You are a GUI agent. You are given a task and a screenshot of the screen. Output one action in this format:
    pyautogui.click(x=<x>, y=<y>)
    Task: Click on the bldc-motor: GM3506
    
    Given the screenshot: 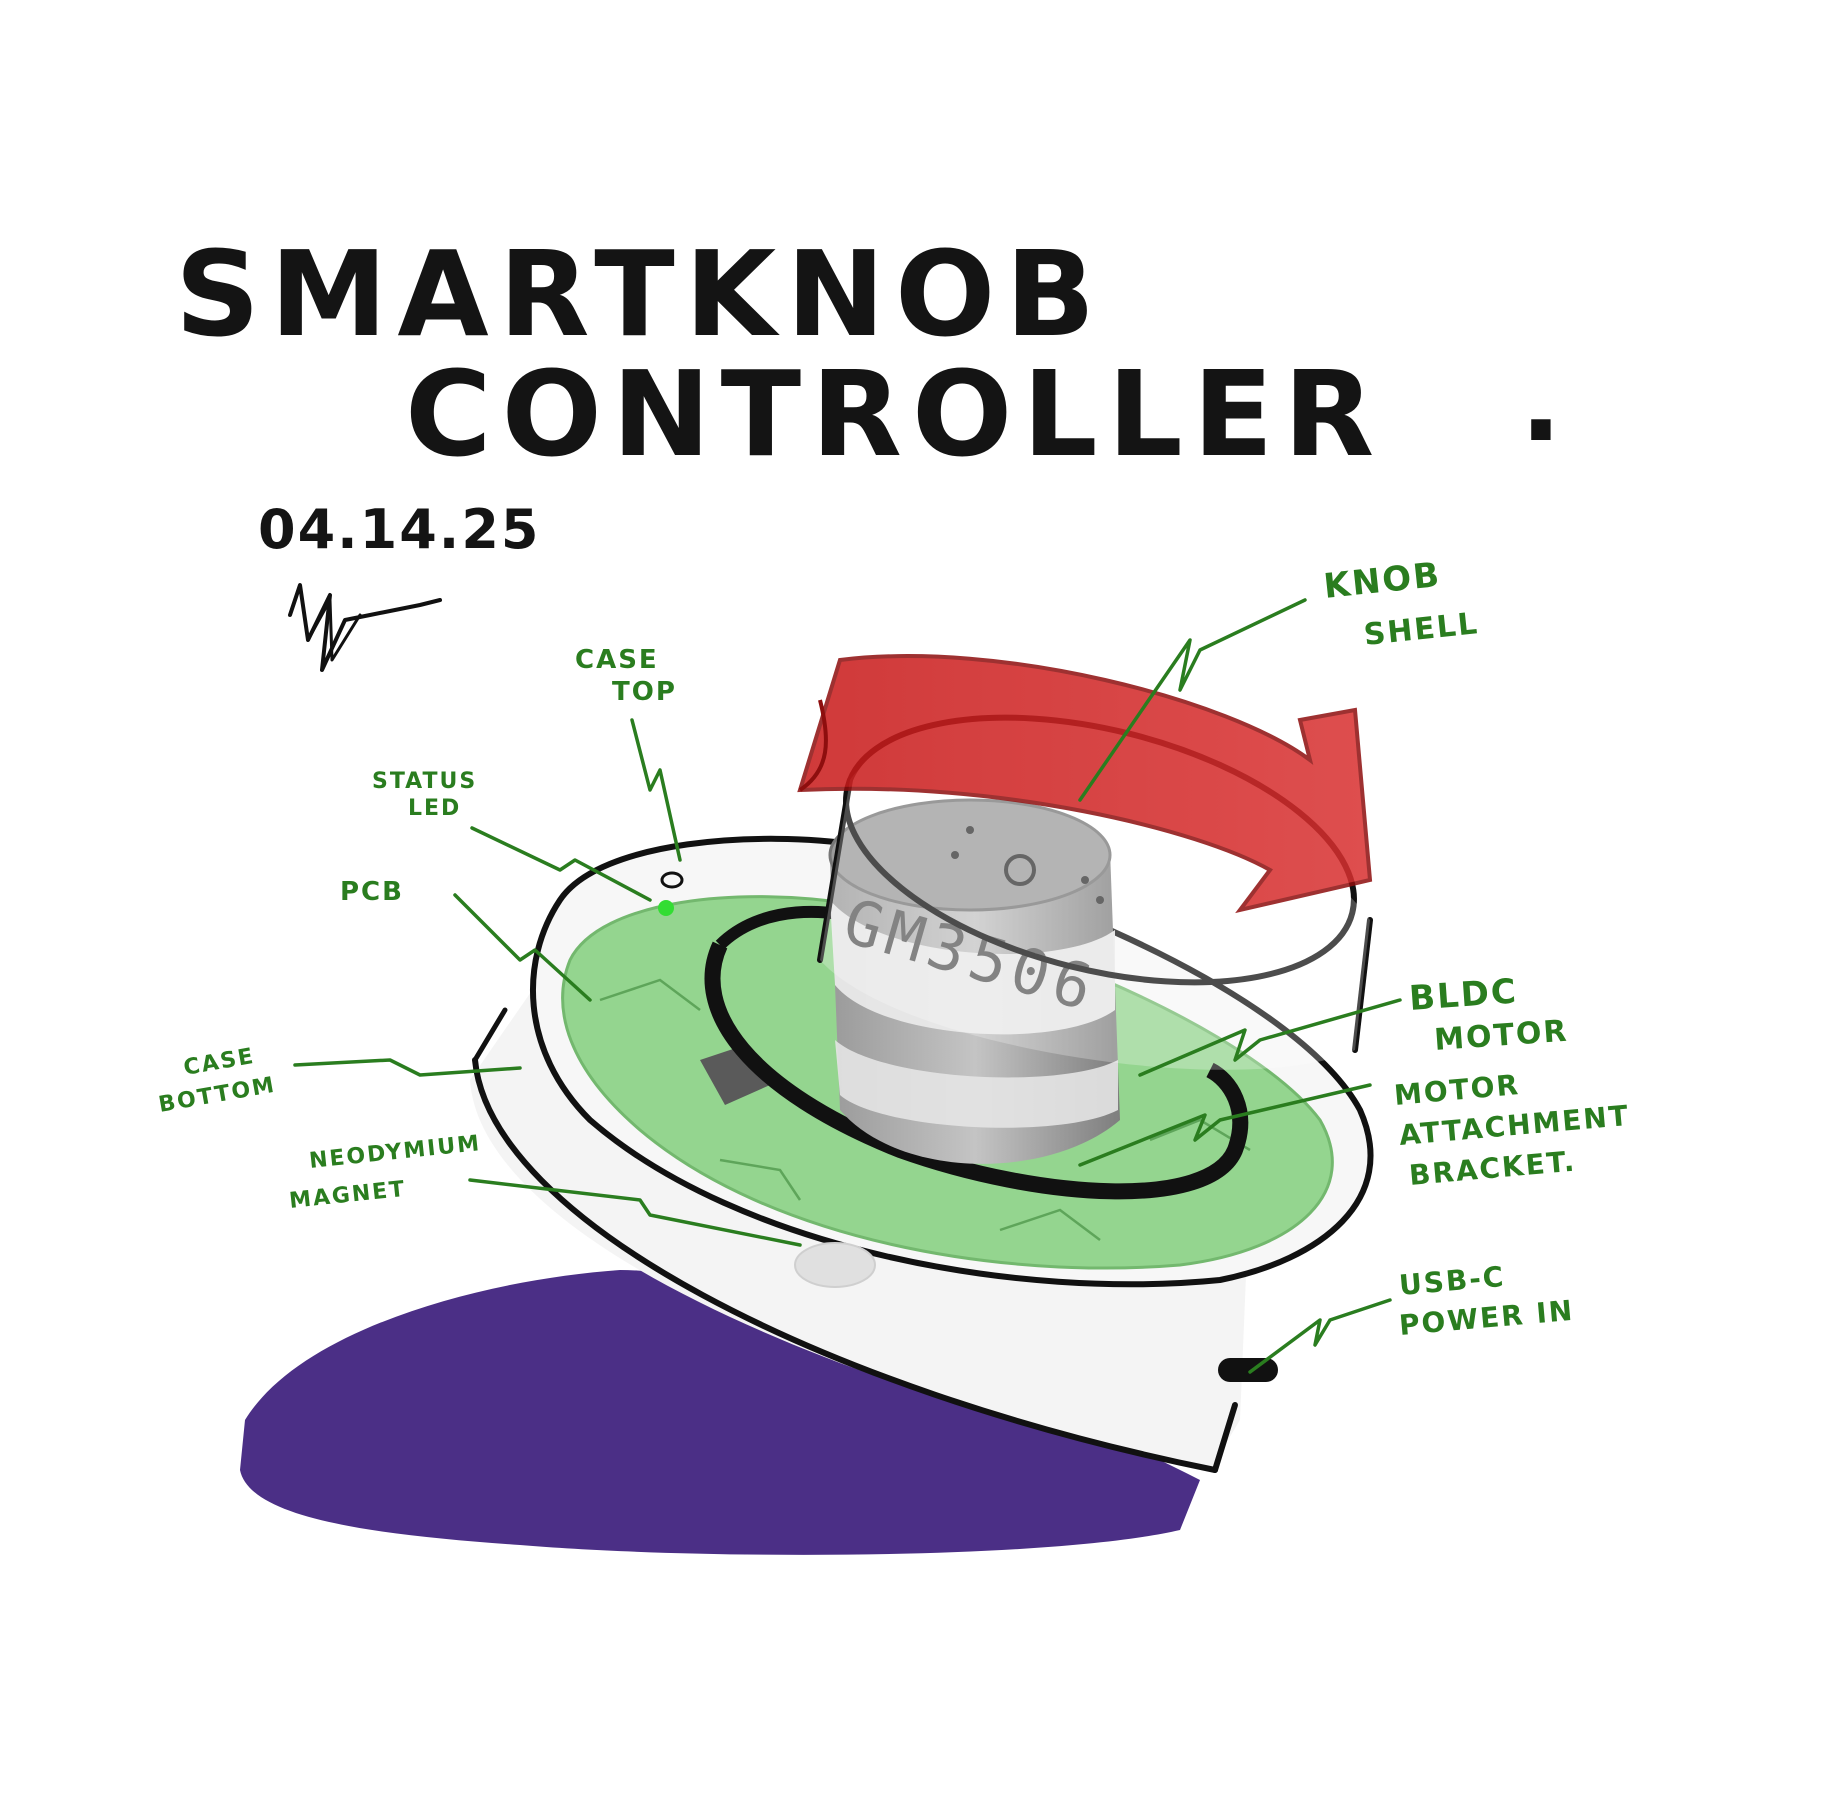 What is the action you would take?
    pyautogui.click(x=974, y=981)
    